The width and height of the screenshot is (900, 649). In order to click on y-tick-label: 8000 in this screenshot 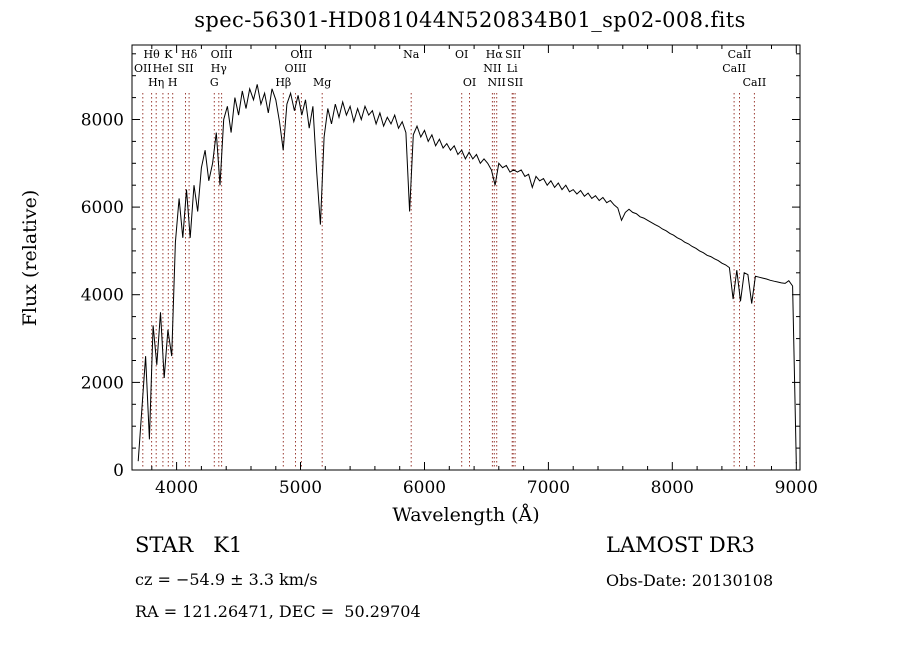, I will do `click(102, 121)`.